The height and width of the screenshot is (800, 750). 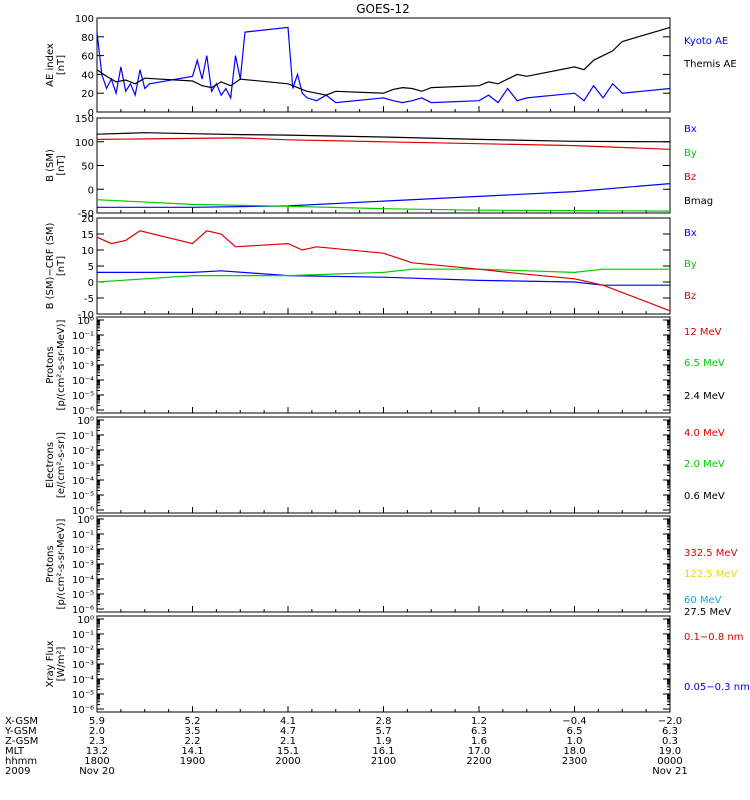 I want to click on y-tick-label: 0, so click(x=91, y=113).